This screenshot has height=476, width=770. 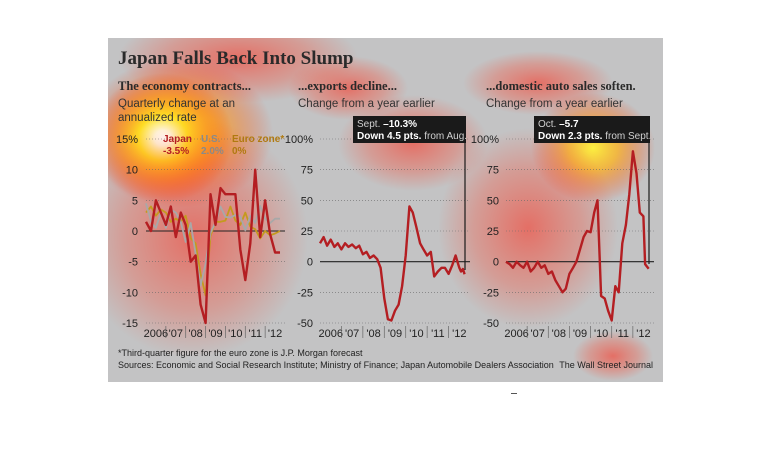 I want to click on legend-japan-value: -3.5%, so click(x=176, y=151).